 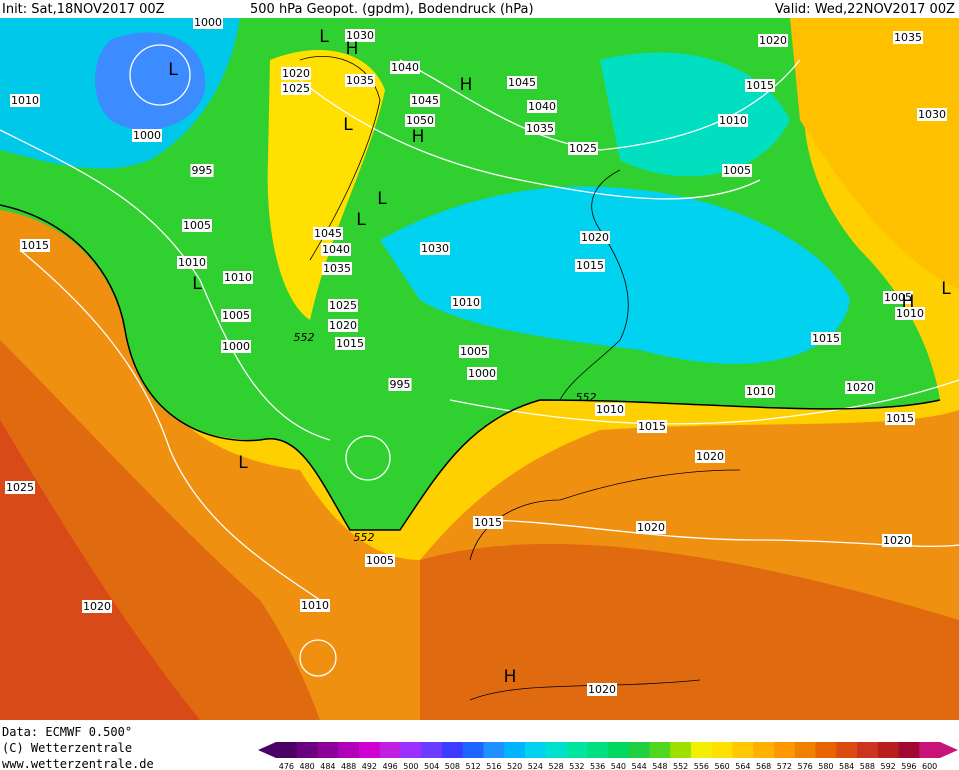 I want to click on colorbar-label: 556, so click(x=701, y=766).